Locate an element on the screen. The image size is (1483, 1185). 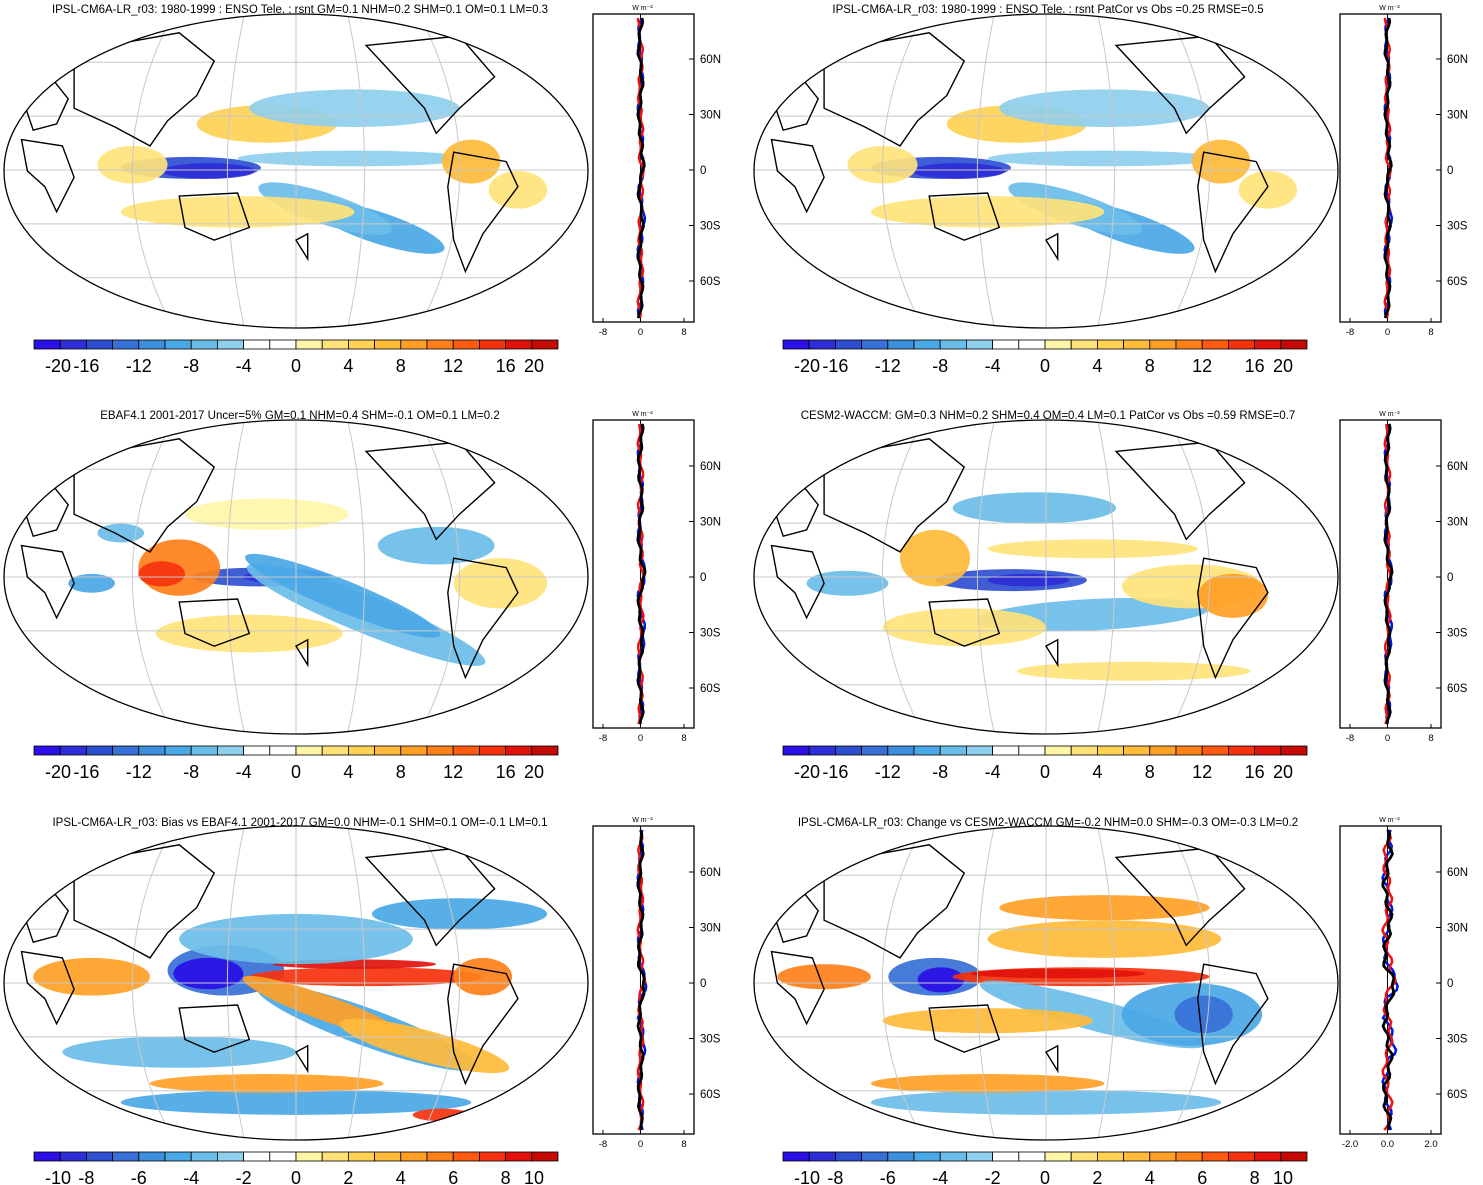
colorbar-label: -12 is located at coordinates (139, 772).